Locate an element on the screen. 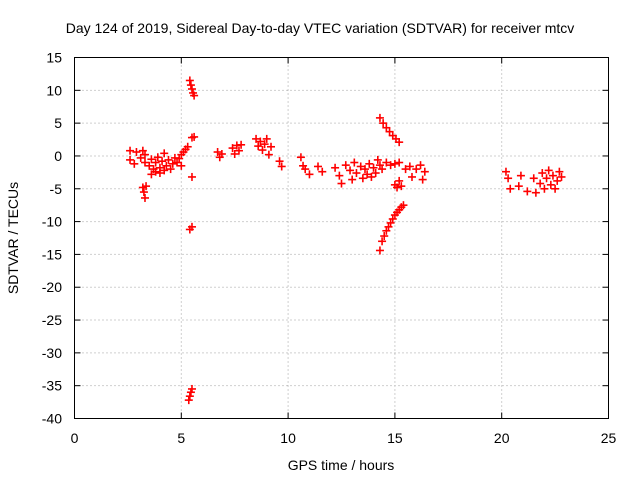 The width and height of the screenshot is (640, 480). y-tick-label: 5 is located at coordinates (58, 123).